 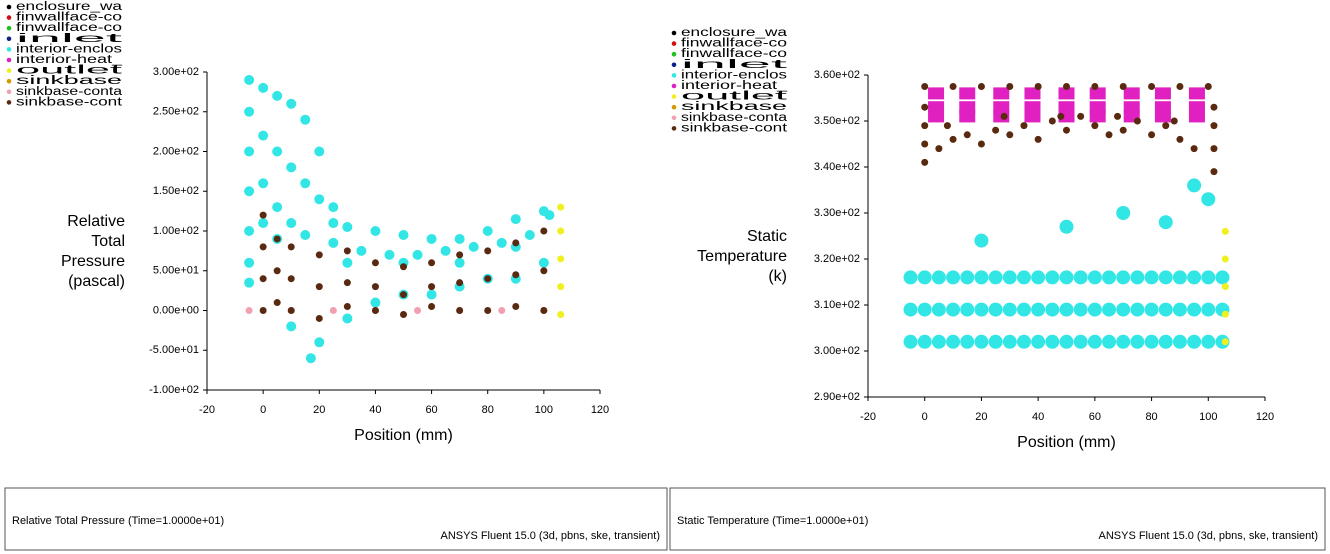 I want to click on x-tick-label: 120, so click(x=600, y=410).